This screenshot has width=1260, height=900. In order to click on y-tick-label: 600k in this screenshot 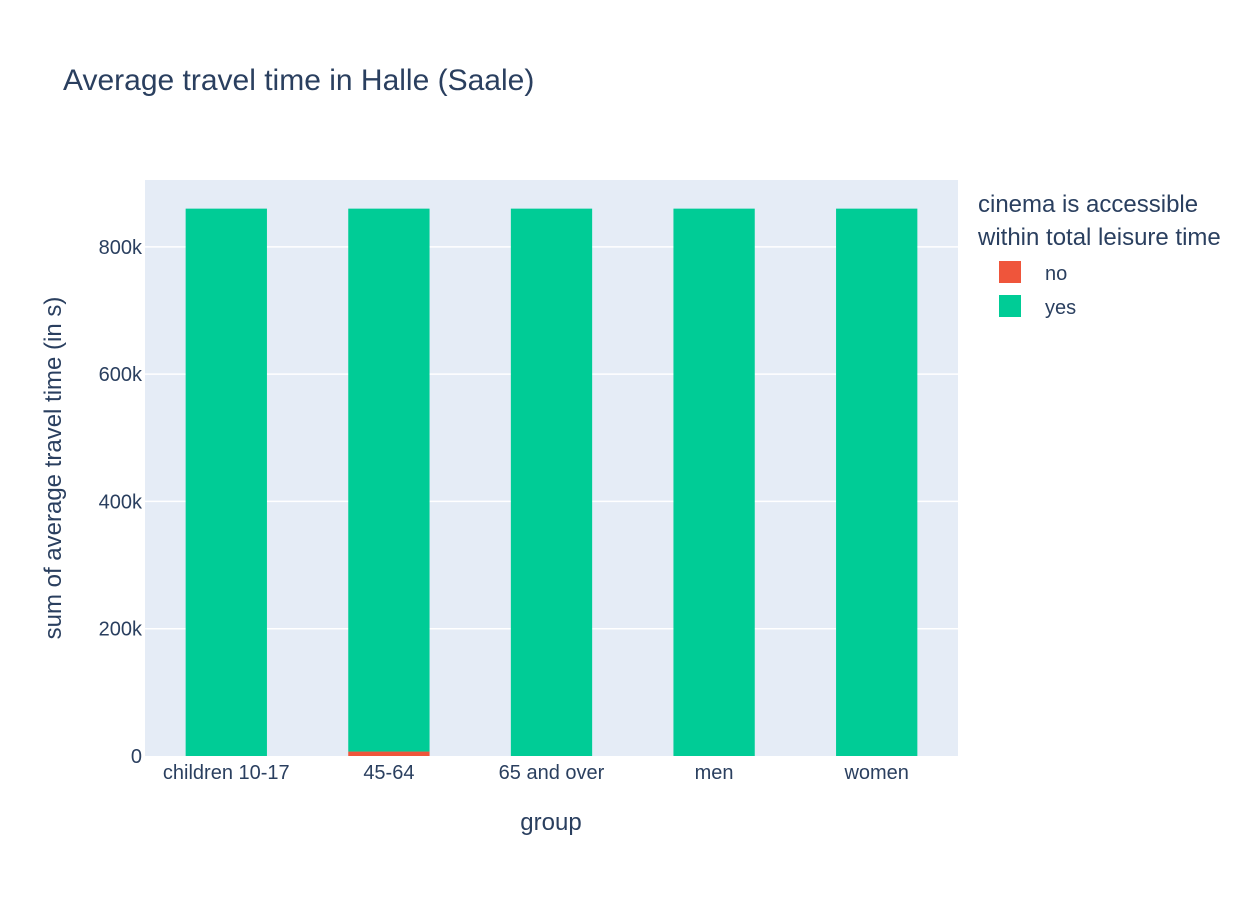, I will do `click(121, 375)`.